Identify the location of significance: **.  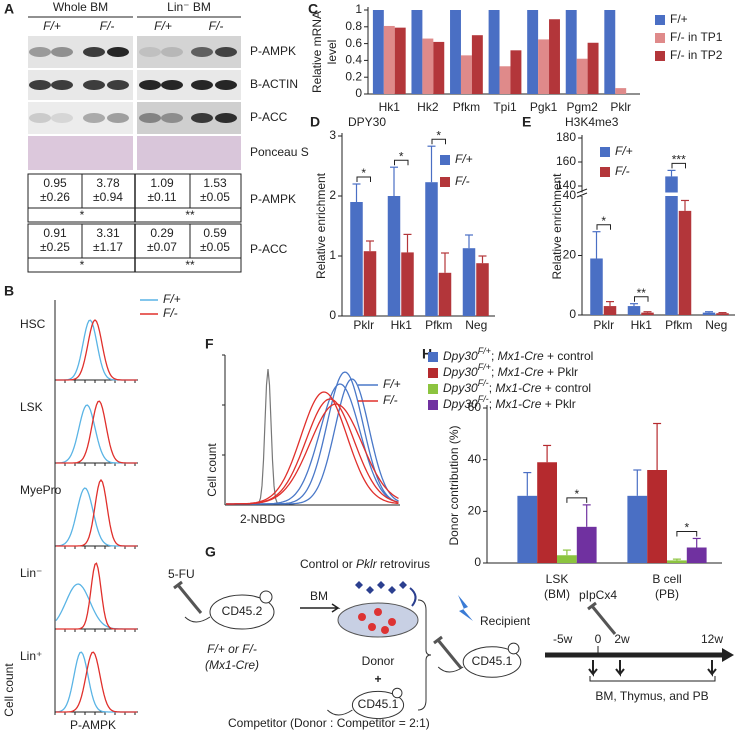
(642, 293).